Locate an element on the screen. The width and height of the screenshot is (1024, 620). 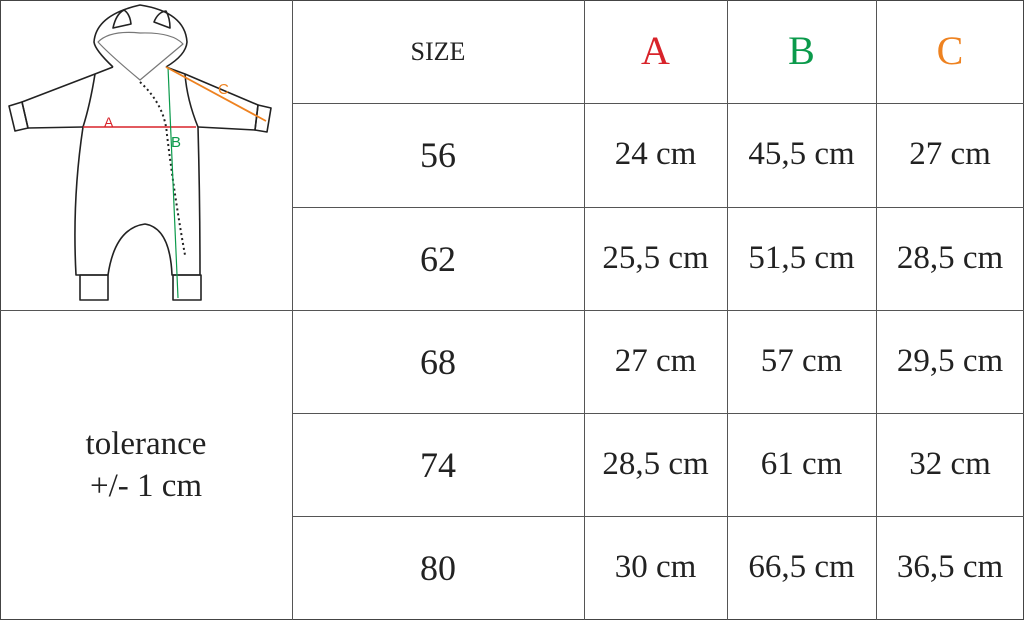
size-cell: 80 is located at coordinates (438, 567).